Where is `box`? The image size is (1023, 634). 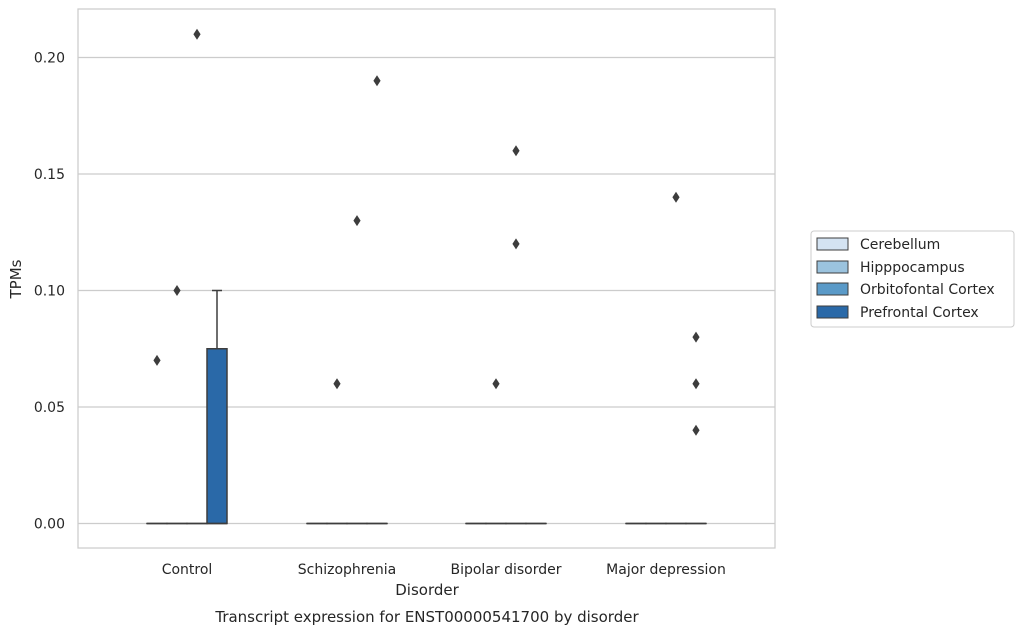 box is located at coordinates (217, 436).